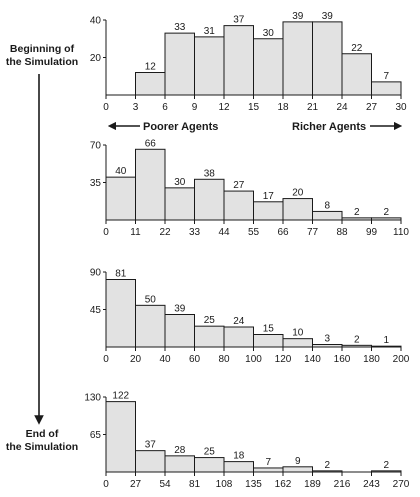 The height and width of the screenshot is (497, 420). What do you see at coordinates (283, 359) in the screenshot?
I see `x-tick-label: 120` at bounding box center [283, 359].